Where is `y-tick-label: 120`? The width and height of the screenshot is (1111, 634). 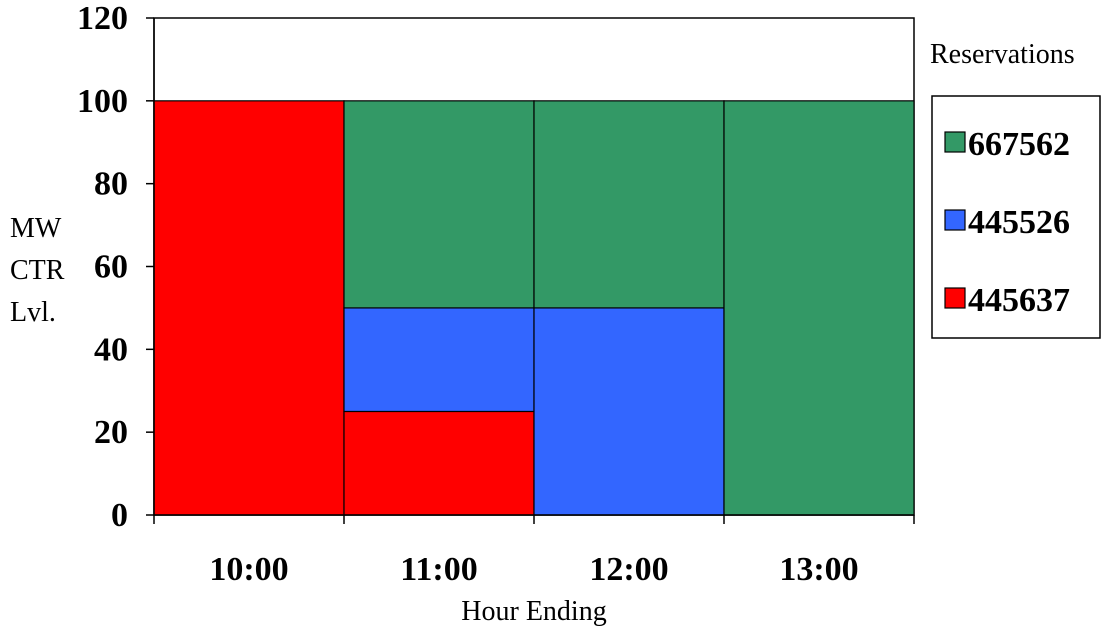
y-tick-label: 120 is located at coordinates (102, 18).